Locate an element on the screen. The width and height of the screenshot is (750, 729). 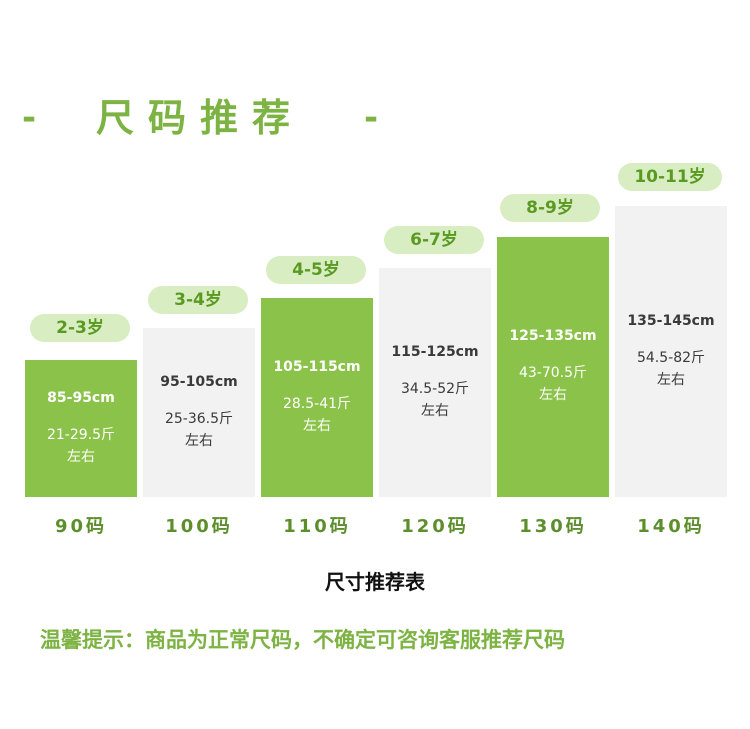
age-pill: 3-4岁 is located at coordinates (198, 300).